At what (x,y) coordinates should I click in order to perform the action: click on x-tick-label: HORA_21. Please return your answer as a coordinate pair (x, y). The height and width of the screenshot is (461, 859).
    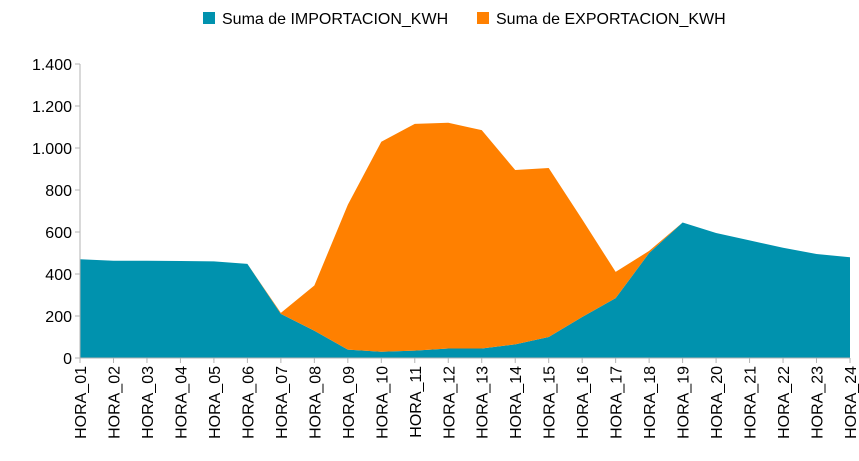
    Looking at the image, I should click on (751, 402).